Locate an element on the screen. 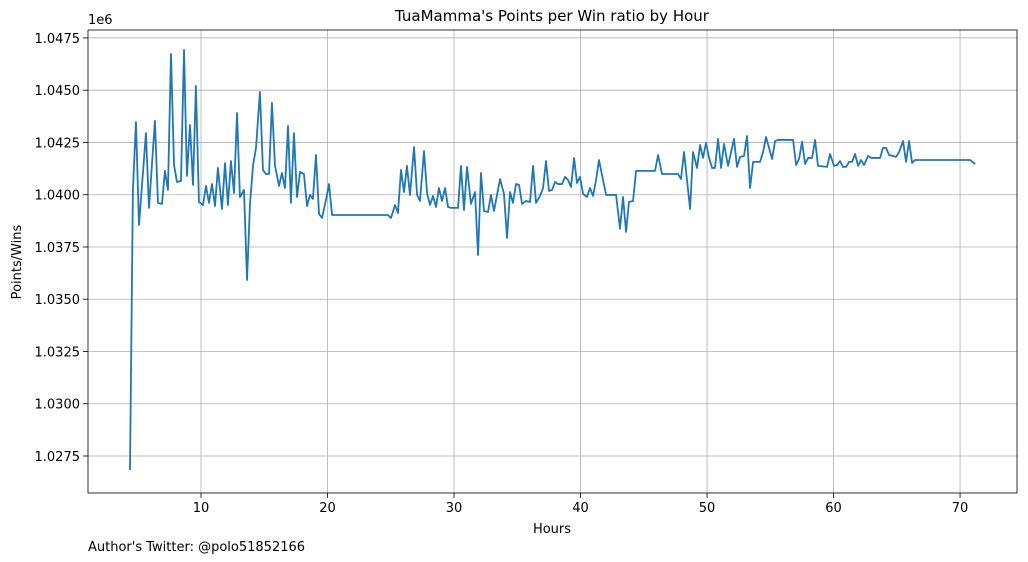 The height and width of the screenshot is (562, 1028). x-tick-label: 50 is located at coordinates (707, 508).